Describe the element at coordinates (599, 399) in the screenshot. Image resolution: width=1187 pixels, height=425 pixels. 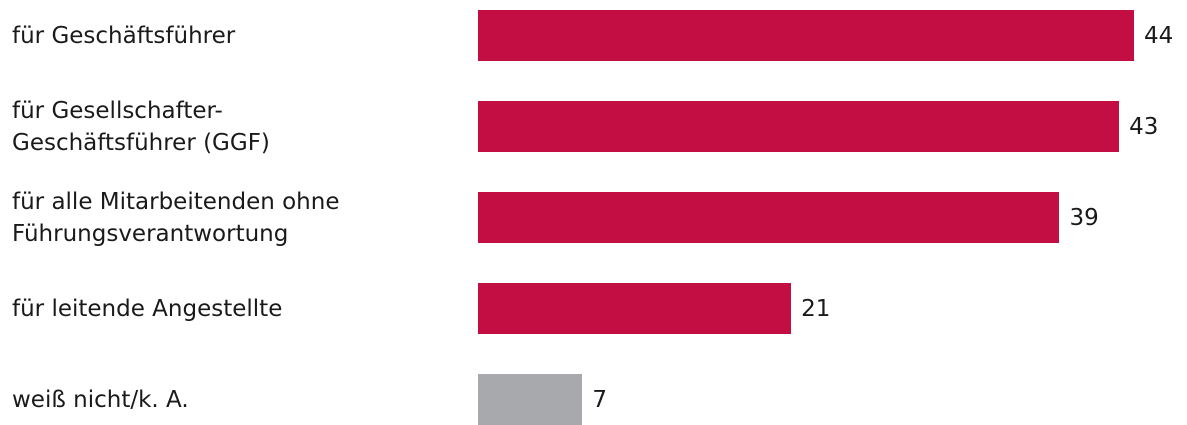
I see `value-label: 7` at that location.